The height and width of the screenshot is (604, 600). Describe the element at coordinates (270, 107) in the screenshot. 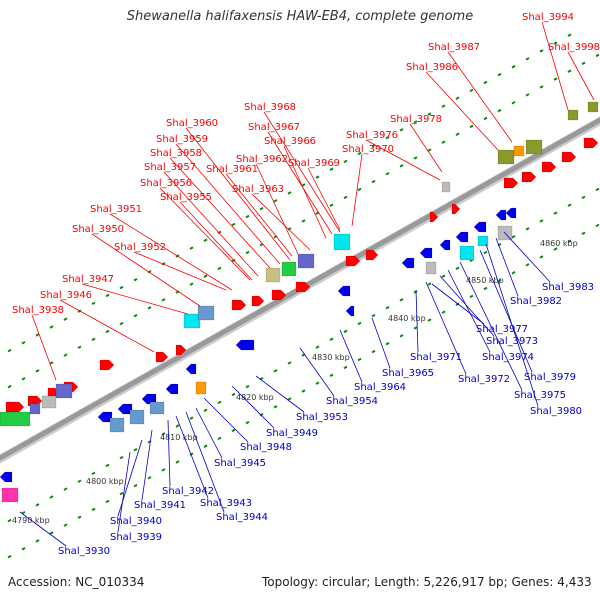

I see `gene-label-top: Shal_3968` at that location.